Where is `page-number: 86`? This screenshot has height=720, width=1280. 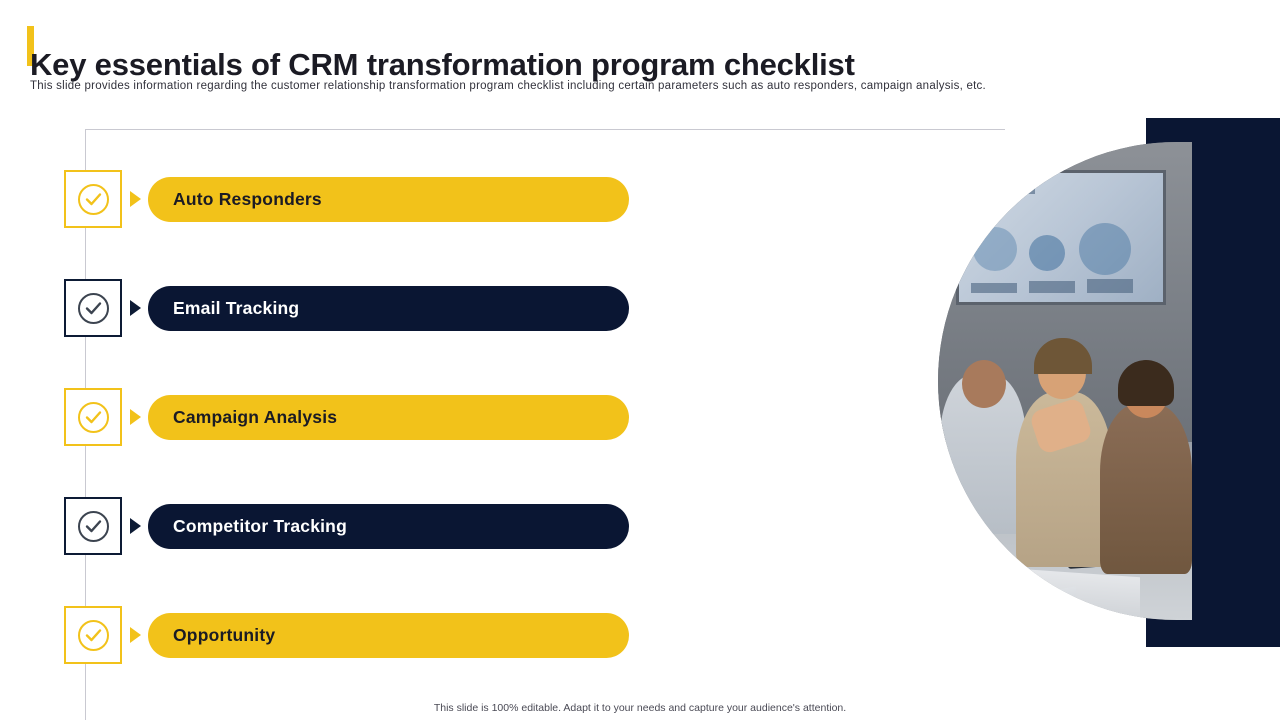
page-number: 86 is located at coordinates (1259, 704).